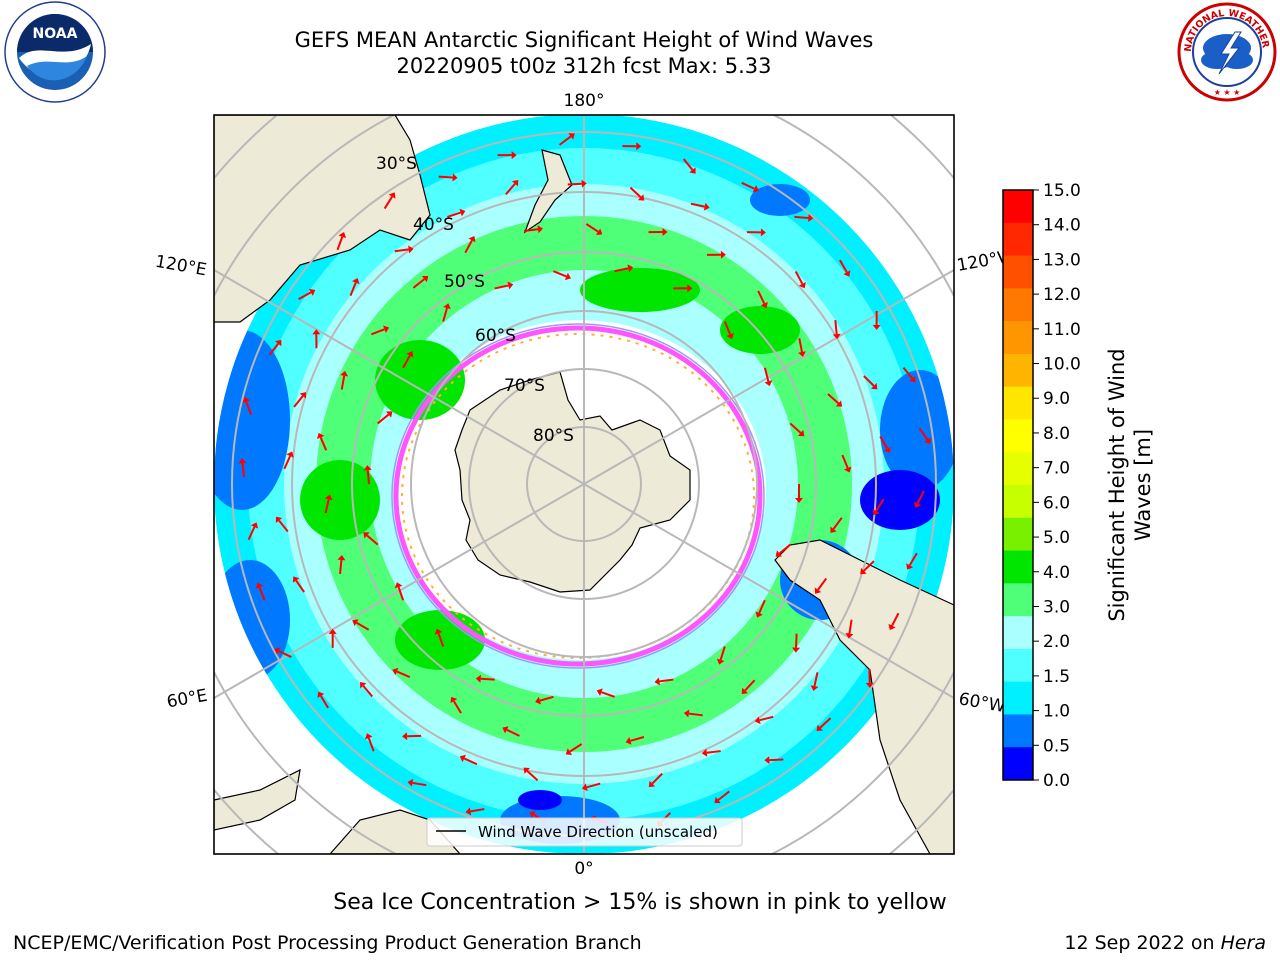 The image size is (1280, 960). I want to click on colorbar-label-line2: Waves [m], so click(1143, 485).